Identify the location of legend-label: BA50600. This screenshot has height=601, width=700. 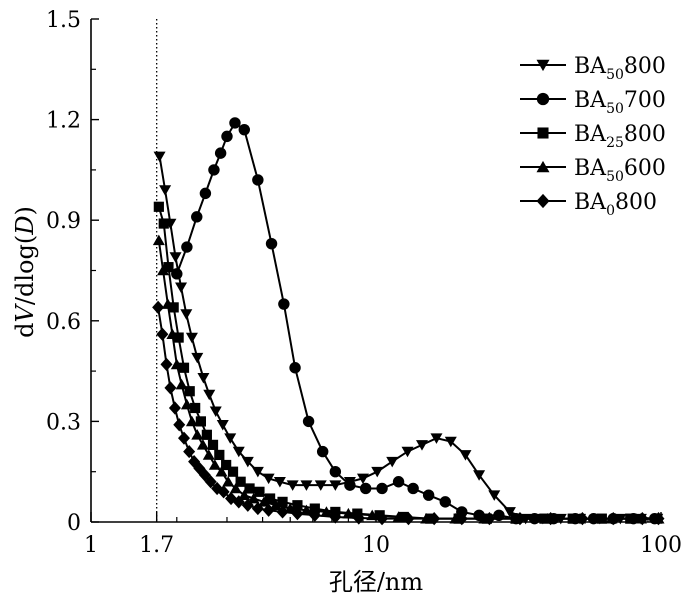
(620, 170).